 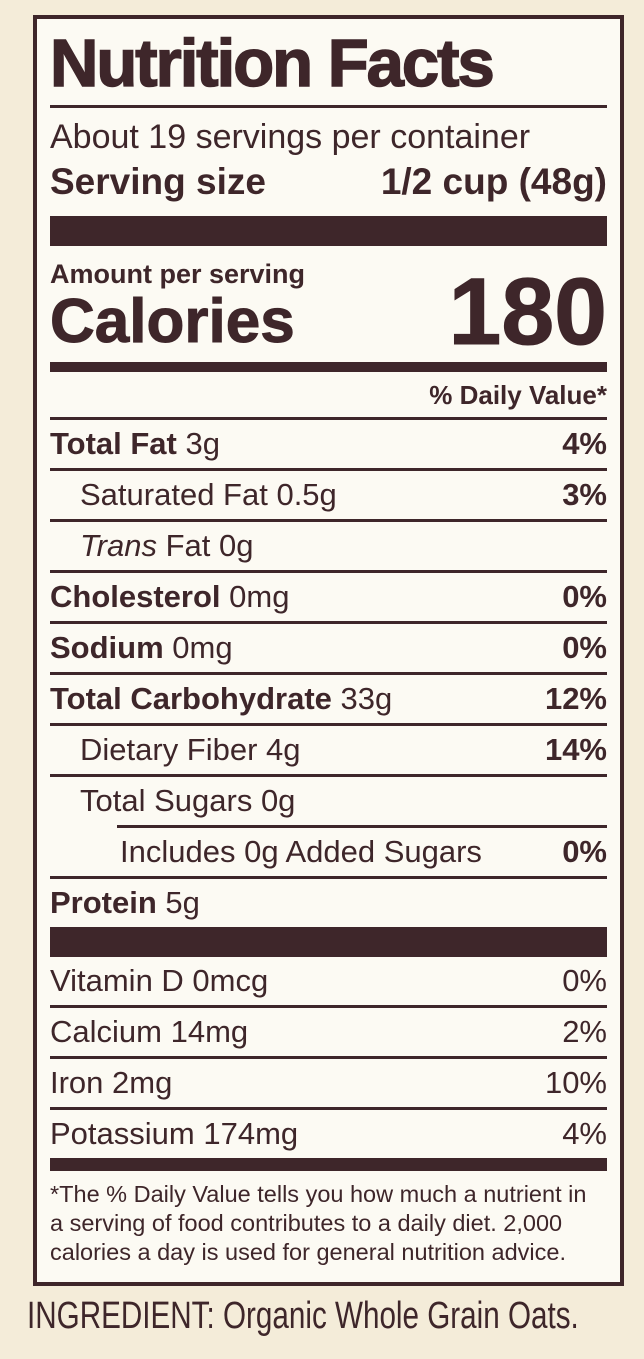 What do you see at coordinates (221, 698) in the screenshot?
I see `nutrient-name-amount: Total Carbohydrate 33g` at bounding box center [221, 698].